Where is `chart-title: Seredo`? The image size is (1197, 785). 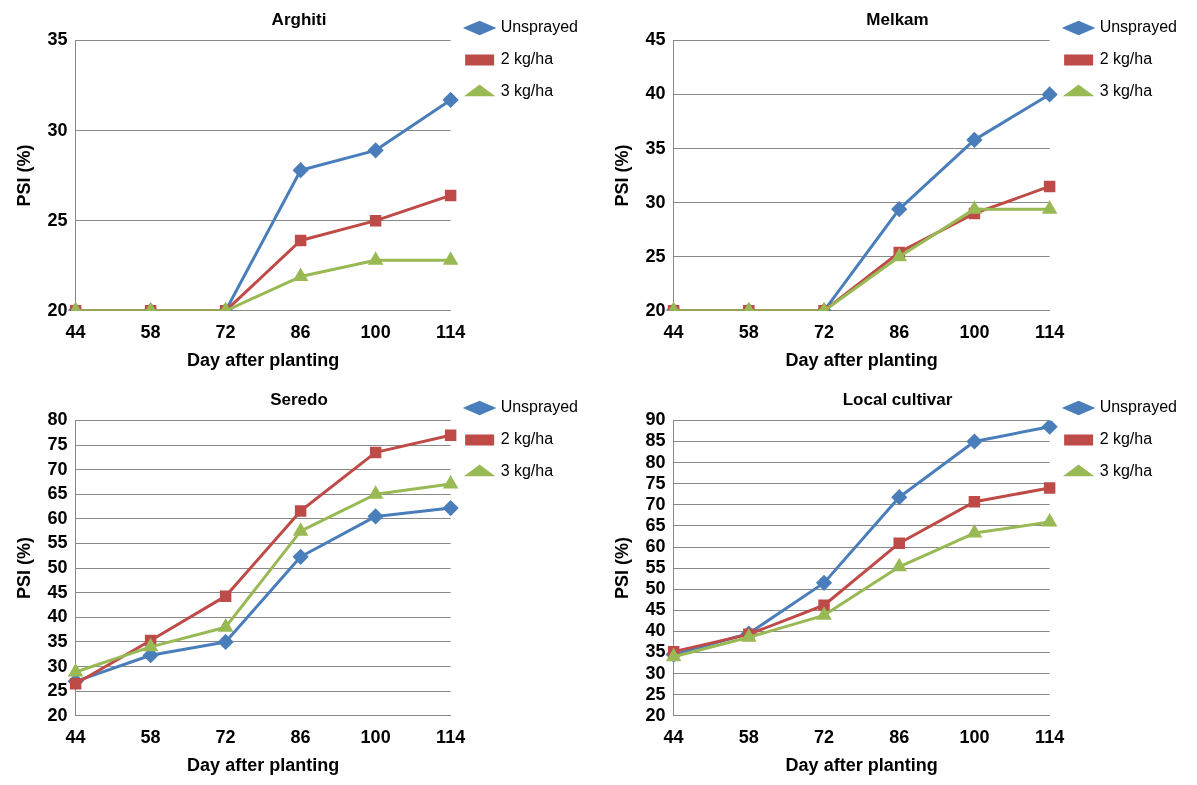 chart-title: Seredo is located at coordinates (299, 399).